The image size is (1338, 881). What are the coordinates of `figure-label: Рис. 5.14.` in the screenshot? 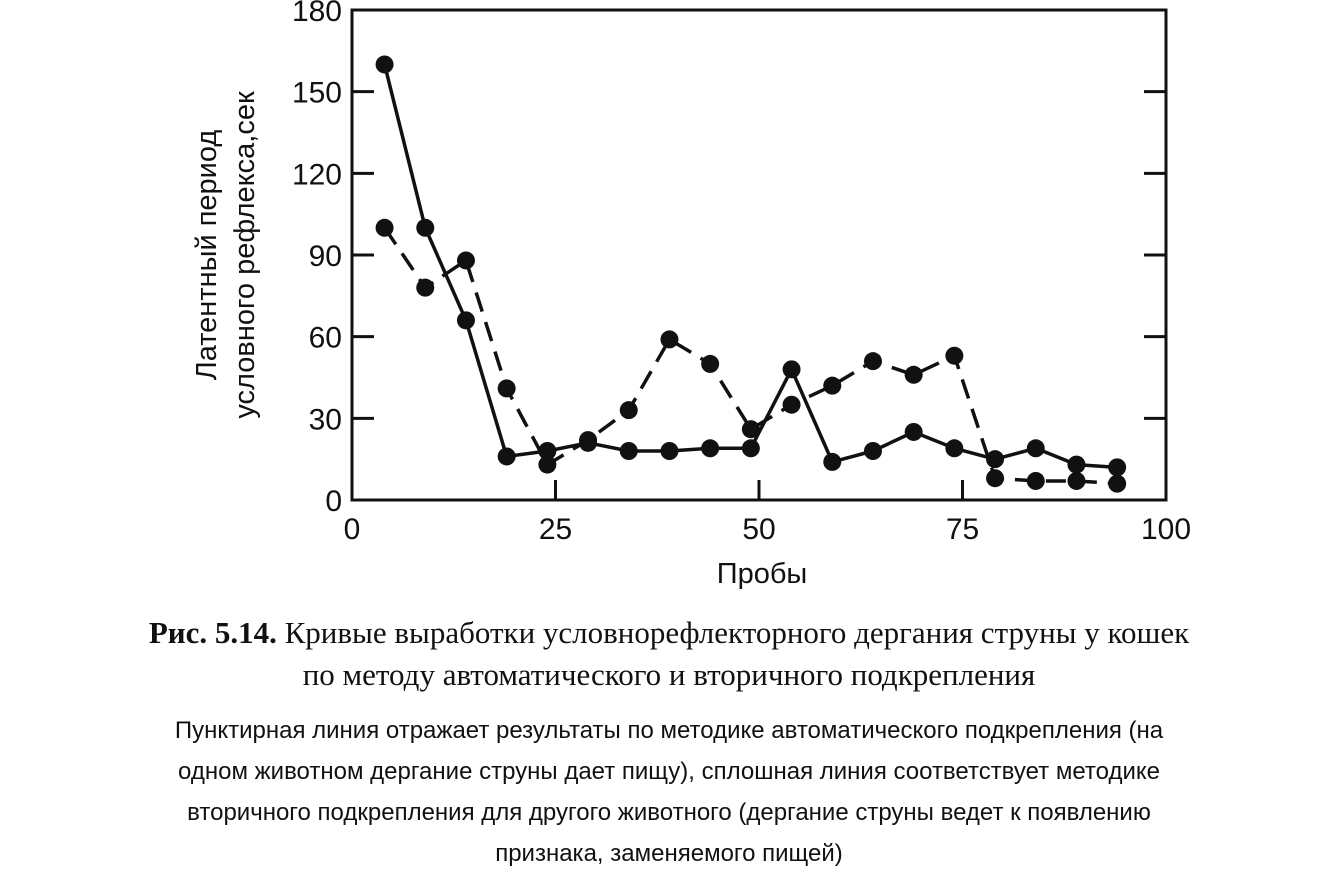 It's located at (212, 632).